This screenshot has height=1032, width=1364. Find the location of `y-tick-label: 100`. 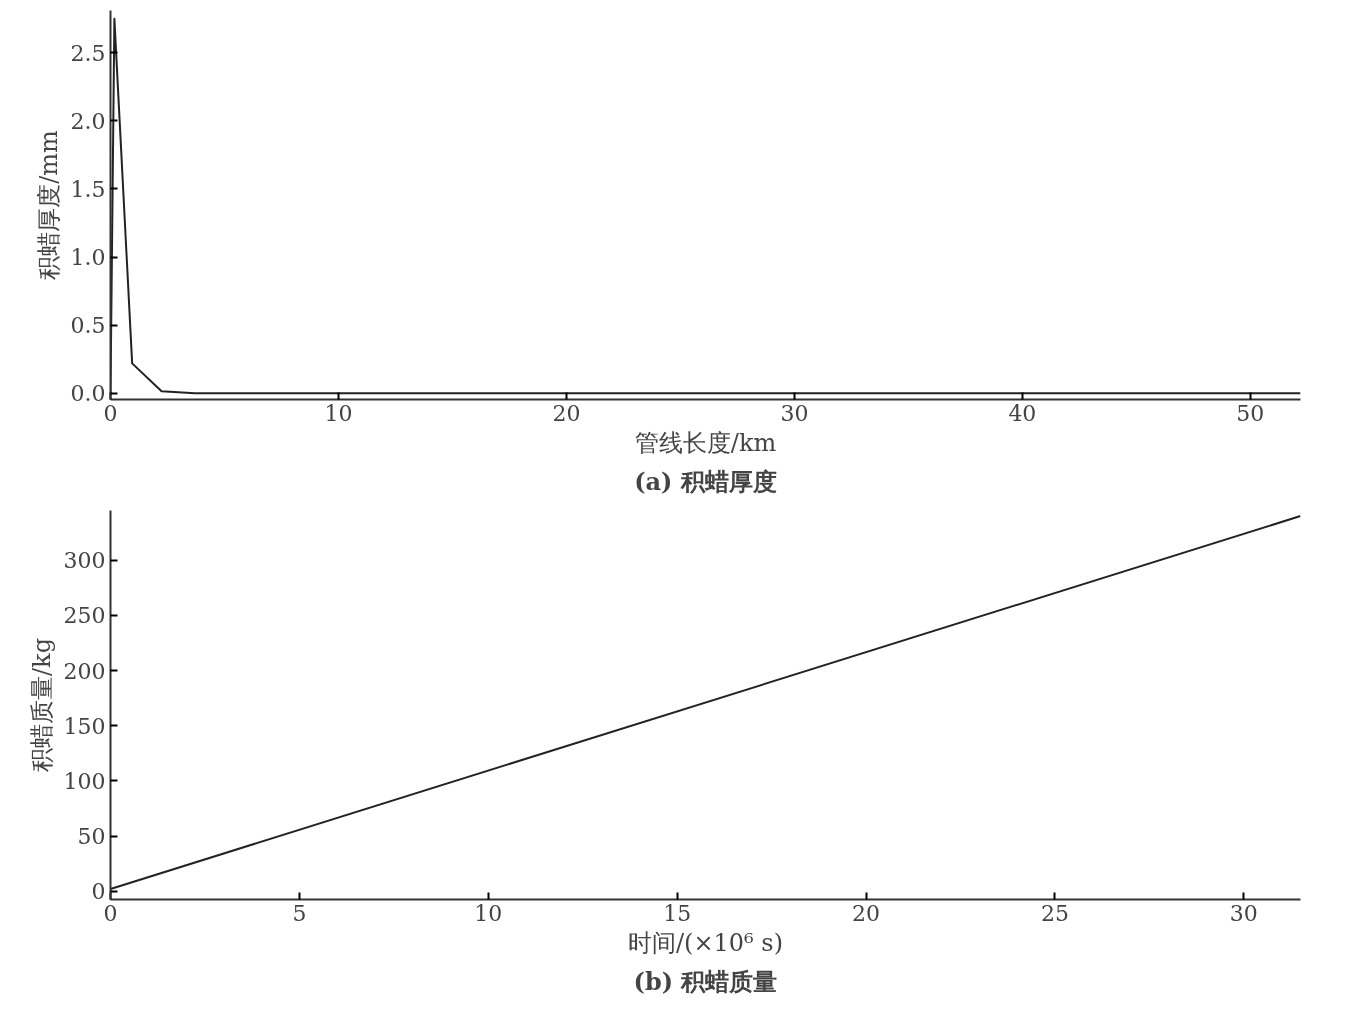

y-tick-label: 100 is located at coordinates (84, 781).